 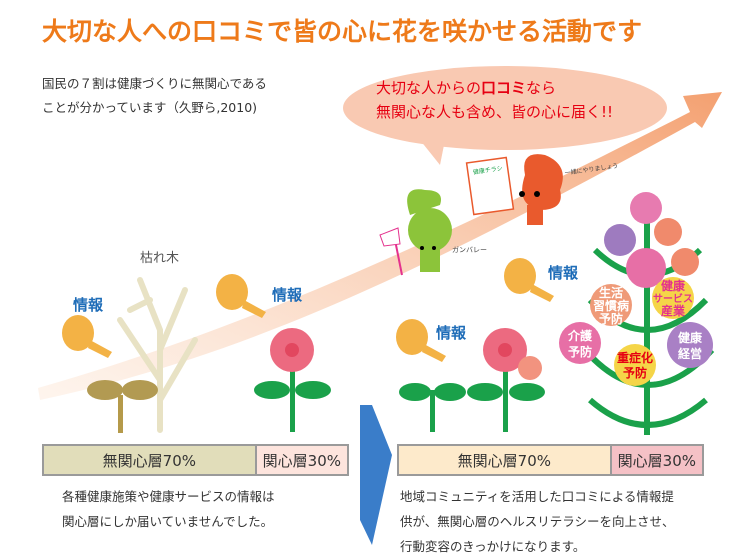 What do you see at coordinates (637, 313) in the screenshot?
I see `flower-tree-icon: 生活 習慣病 予防 健康 サービス 産業 介護 予防 健康 経営 重症化 予防` at bounding box center [637, 313].